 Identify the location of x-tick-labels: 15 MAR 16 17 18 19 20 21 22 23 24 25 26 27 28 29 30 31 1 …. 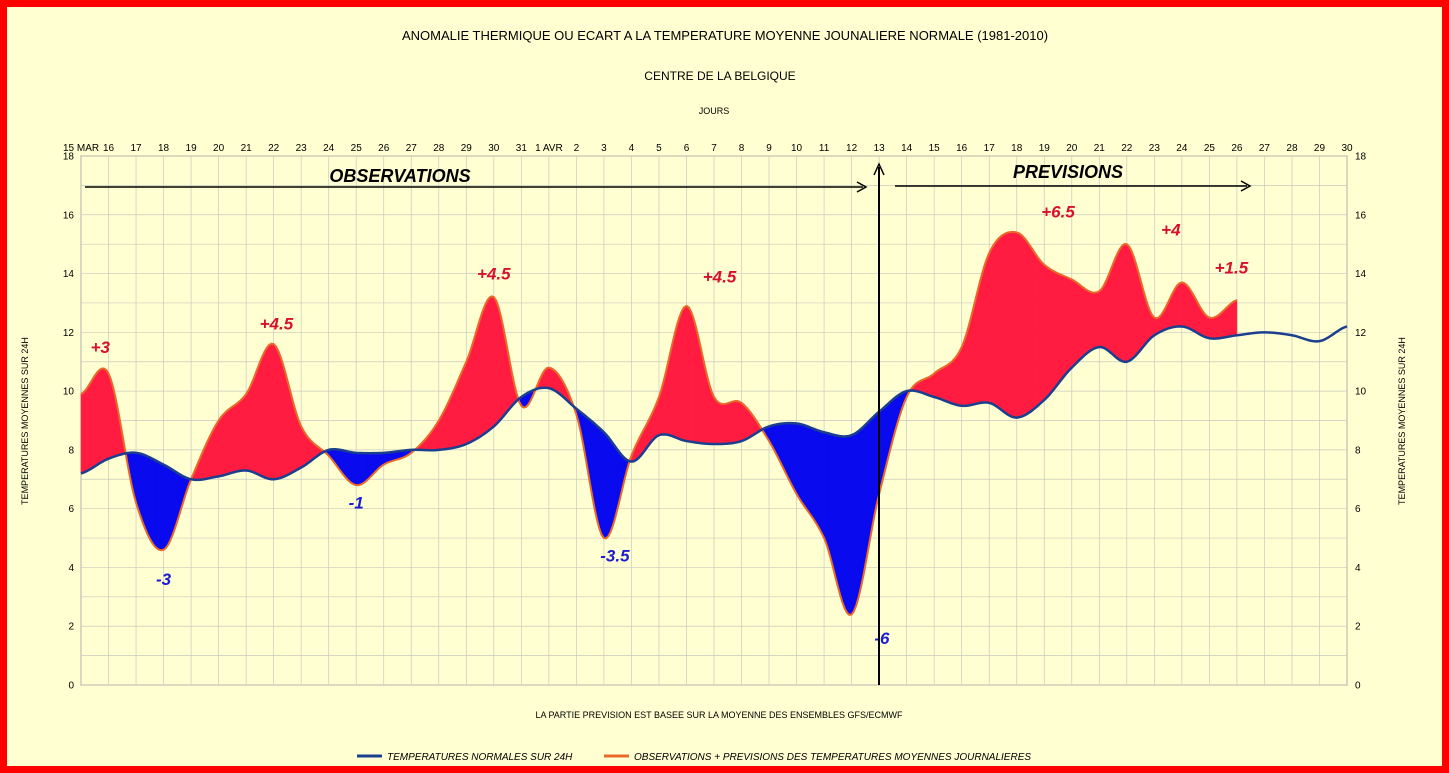
(708, 148).